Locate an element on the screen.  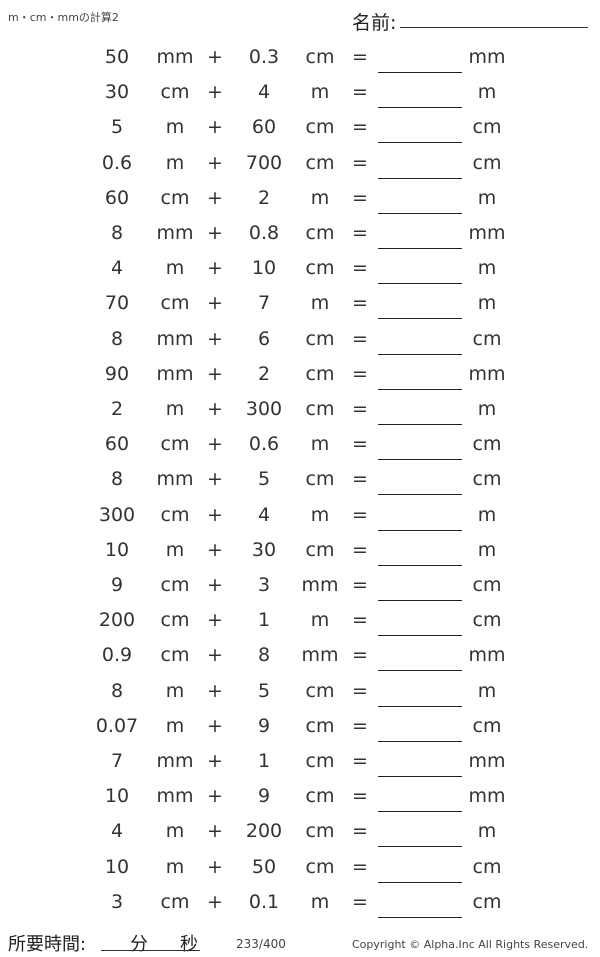
seconds-label: 秒 is located at coordinates (189, 944).